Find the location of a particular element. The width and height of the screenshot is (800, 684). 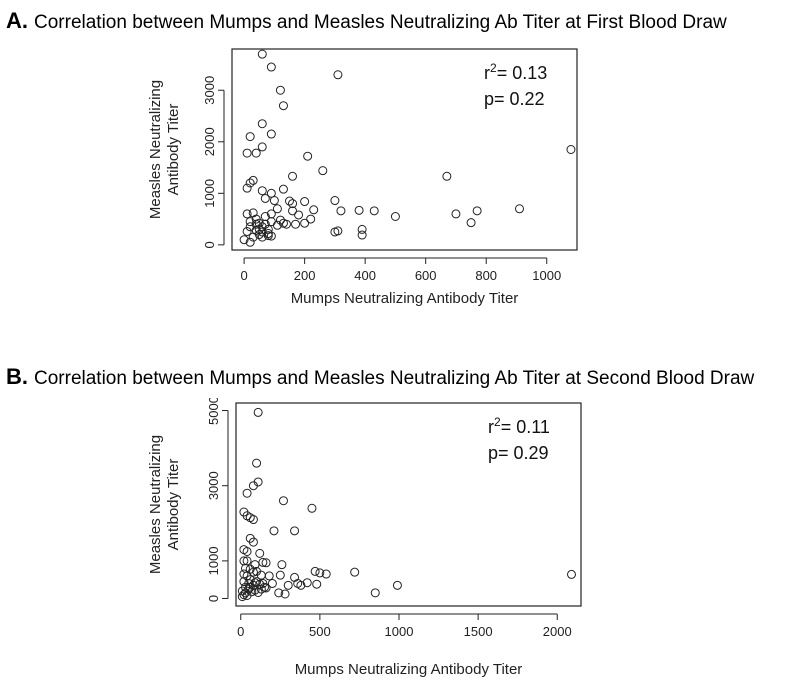

x-tick-label: 2000 is located at coordinates (557, 631).